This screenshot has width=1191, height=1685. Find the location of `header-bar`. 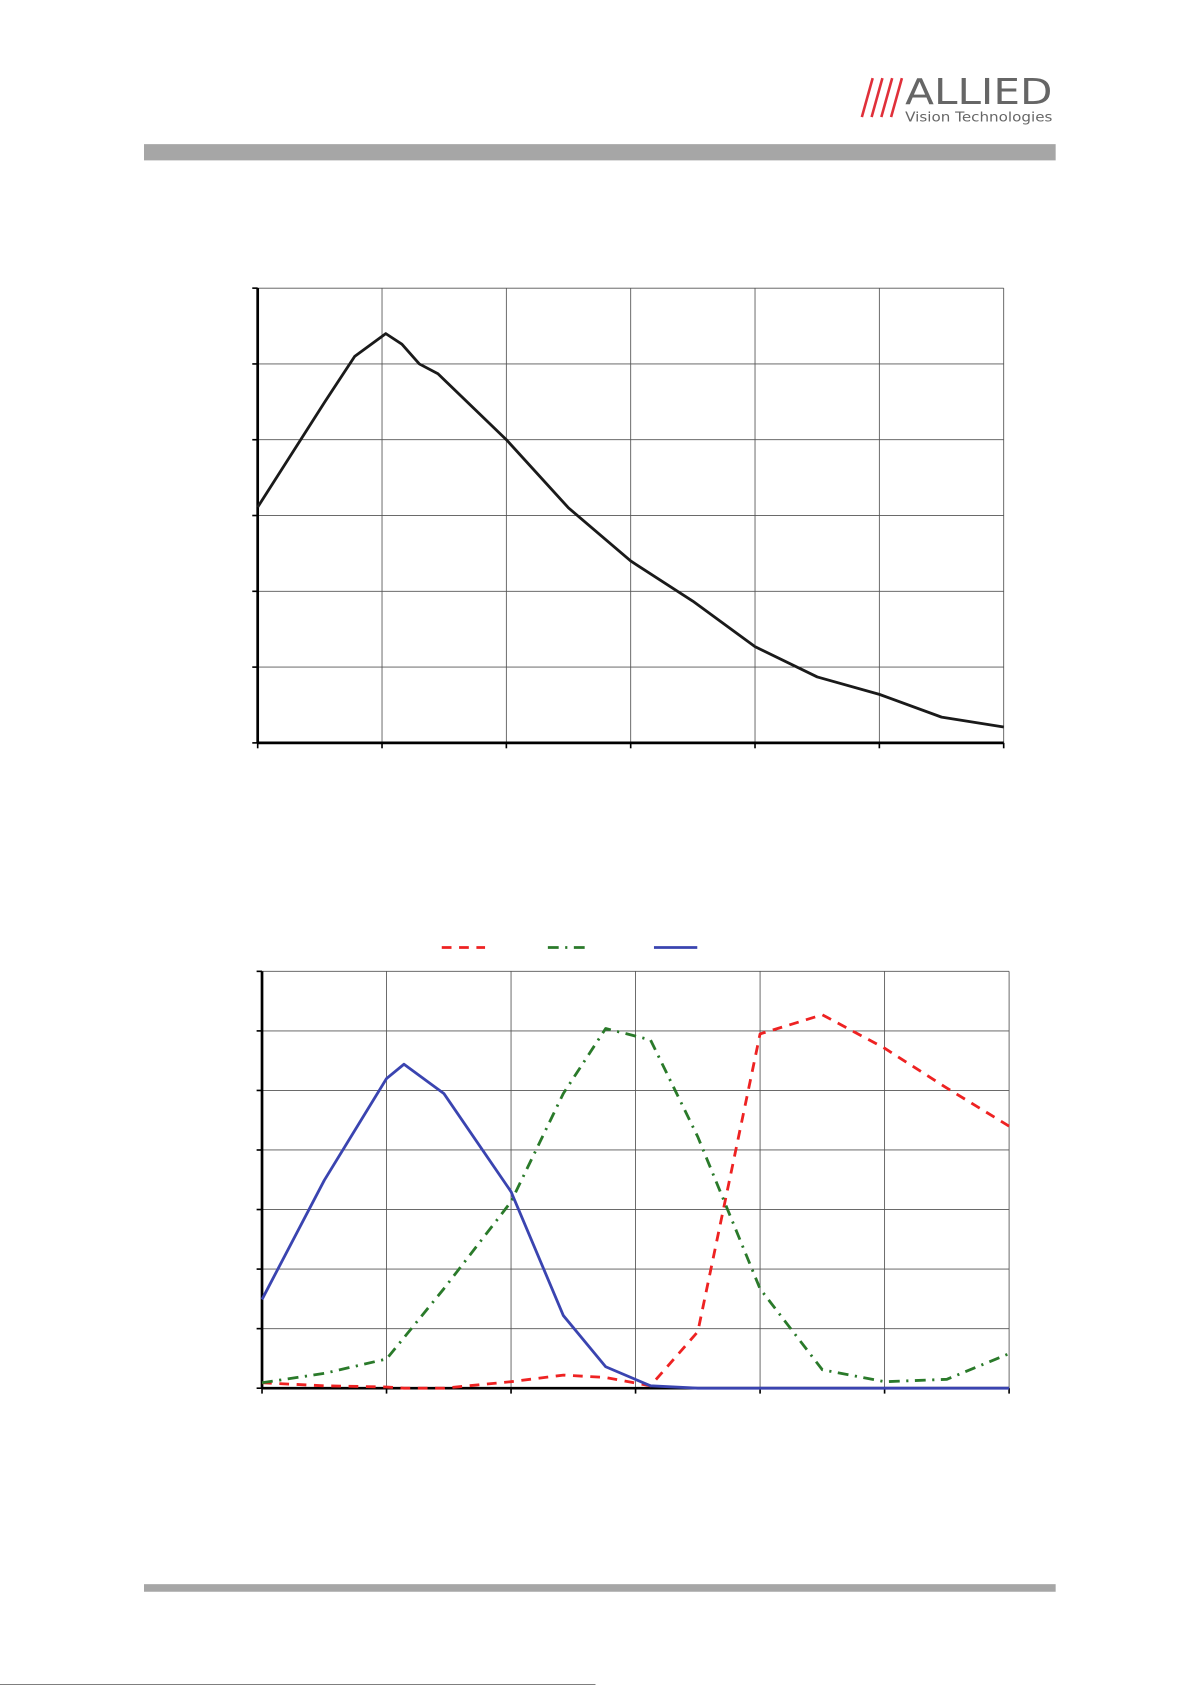

header-bar is located at coordinates (600, 152).